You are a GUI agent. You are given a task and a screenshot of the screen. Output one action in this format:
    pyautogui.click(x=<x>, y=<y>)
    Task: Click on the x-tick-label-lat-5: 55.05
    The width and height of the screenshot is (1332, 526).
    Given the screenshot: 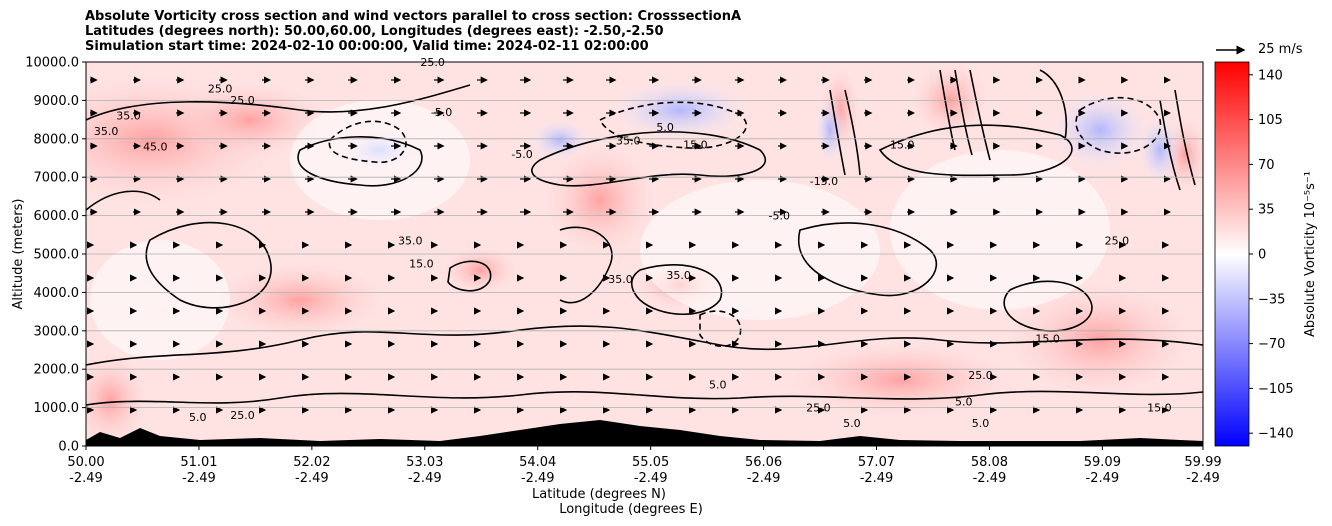 What is the action you would take?
    pyautogui.click(x=650, y=462)
    